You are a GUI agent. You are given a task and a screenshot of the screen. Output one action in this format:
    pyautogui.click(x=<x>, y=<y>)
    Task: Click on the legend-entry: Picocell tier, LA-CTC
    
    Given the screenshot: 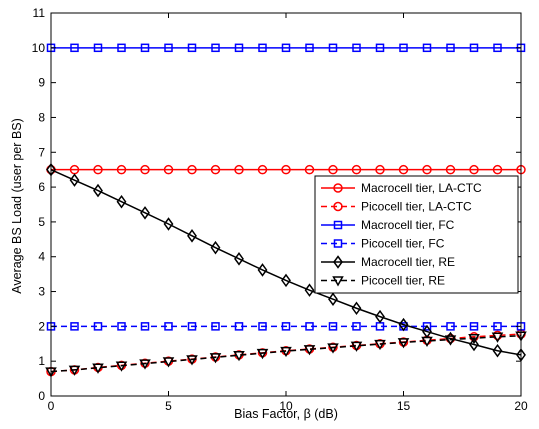 What is the action you would take?
    pyautogui.click(x=396, y=207)
    